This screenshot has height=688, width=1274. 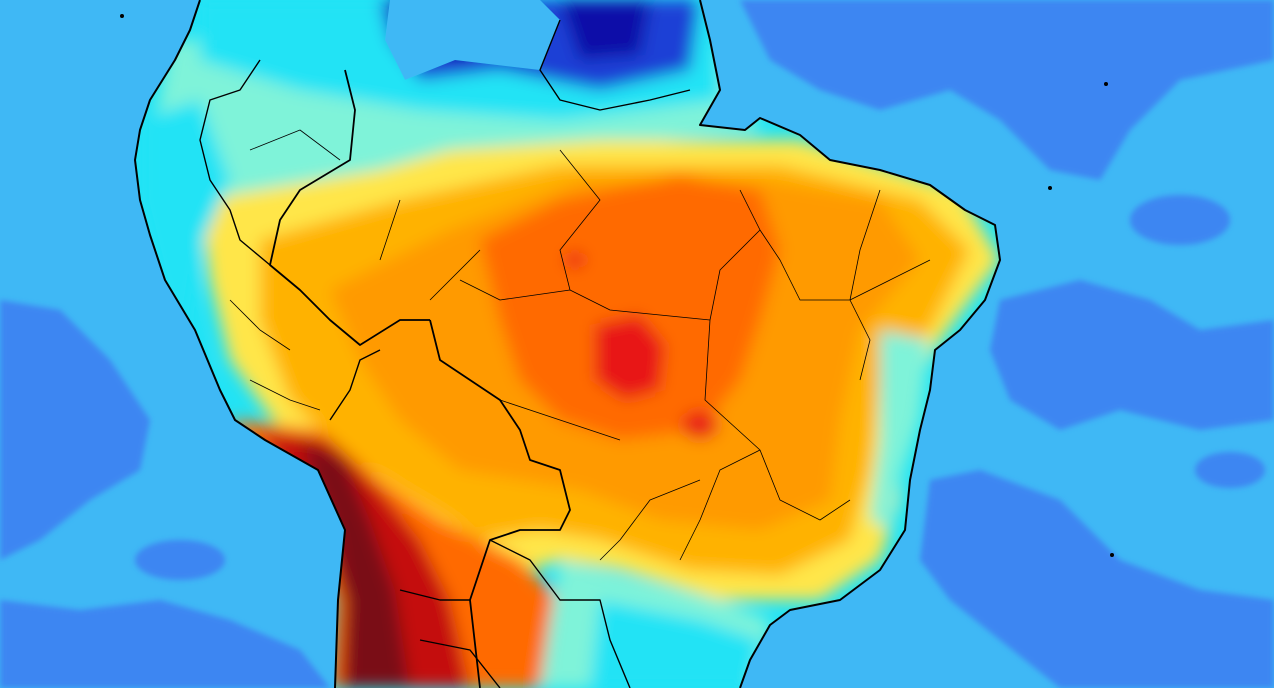 I want to click on border-paraguay, so click(x=560, y=613).